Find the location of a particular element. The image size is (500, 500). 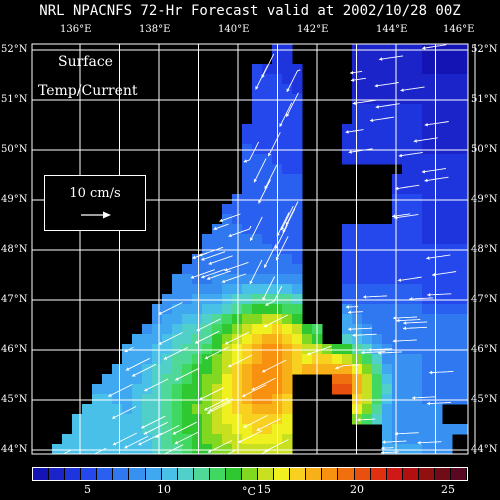

lon-label: 138°E is located at coordinates (155, 29).